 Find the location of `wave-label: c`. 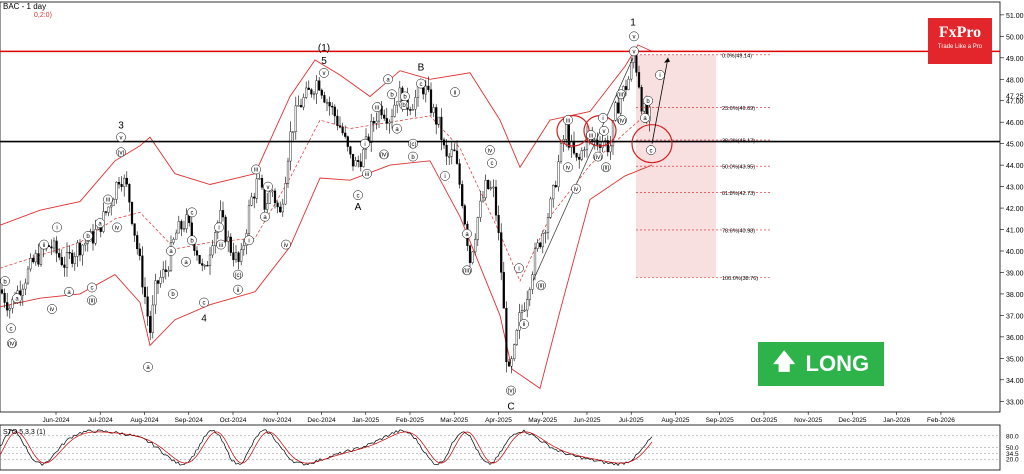

wave-label: c is located at coordinates (192, 214).